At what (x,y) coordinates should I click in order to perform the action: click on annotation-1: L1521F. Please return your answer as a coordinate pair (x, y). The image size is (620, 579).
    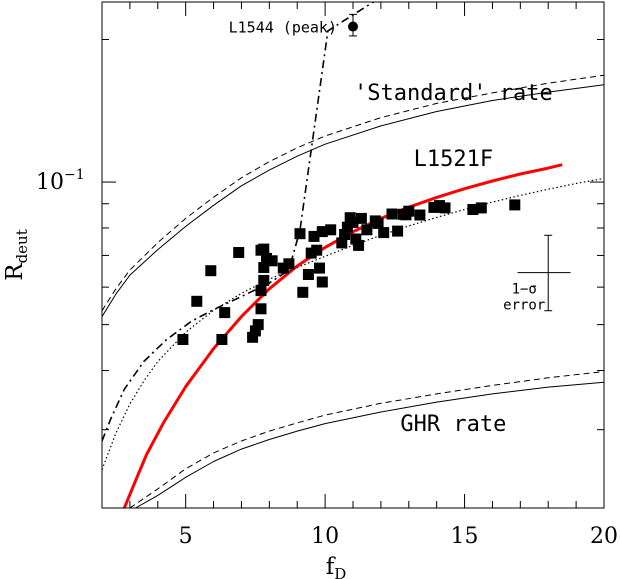
    Looking at the image, I should click on (453, 159).